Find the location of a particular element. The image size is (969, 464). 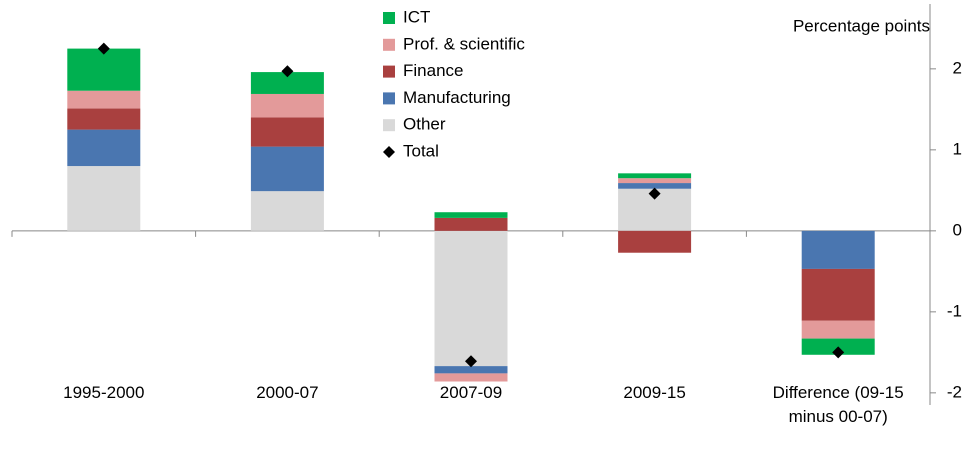

legend-label: Finance is located at coordinates (433, 70).